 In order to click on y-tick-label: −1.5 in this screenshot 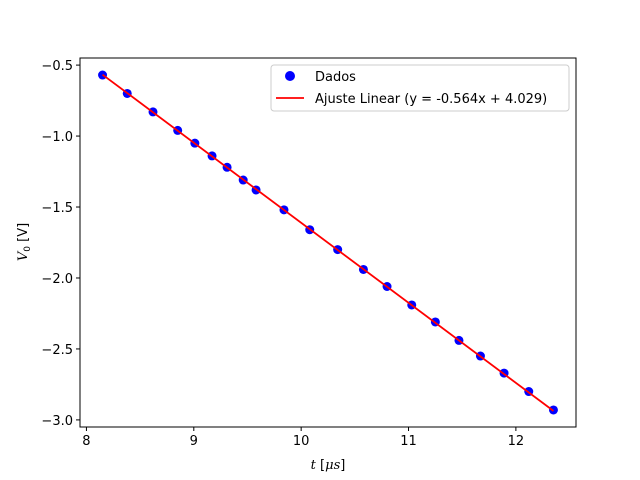, I will do `click(57, 208)`.